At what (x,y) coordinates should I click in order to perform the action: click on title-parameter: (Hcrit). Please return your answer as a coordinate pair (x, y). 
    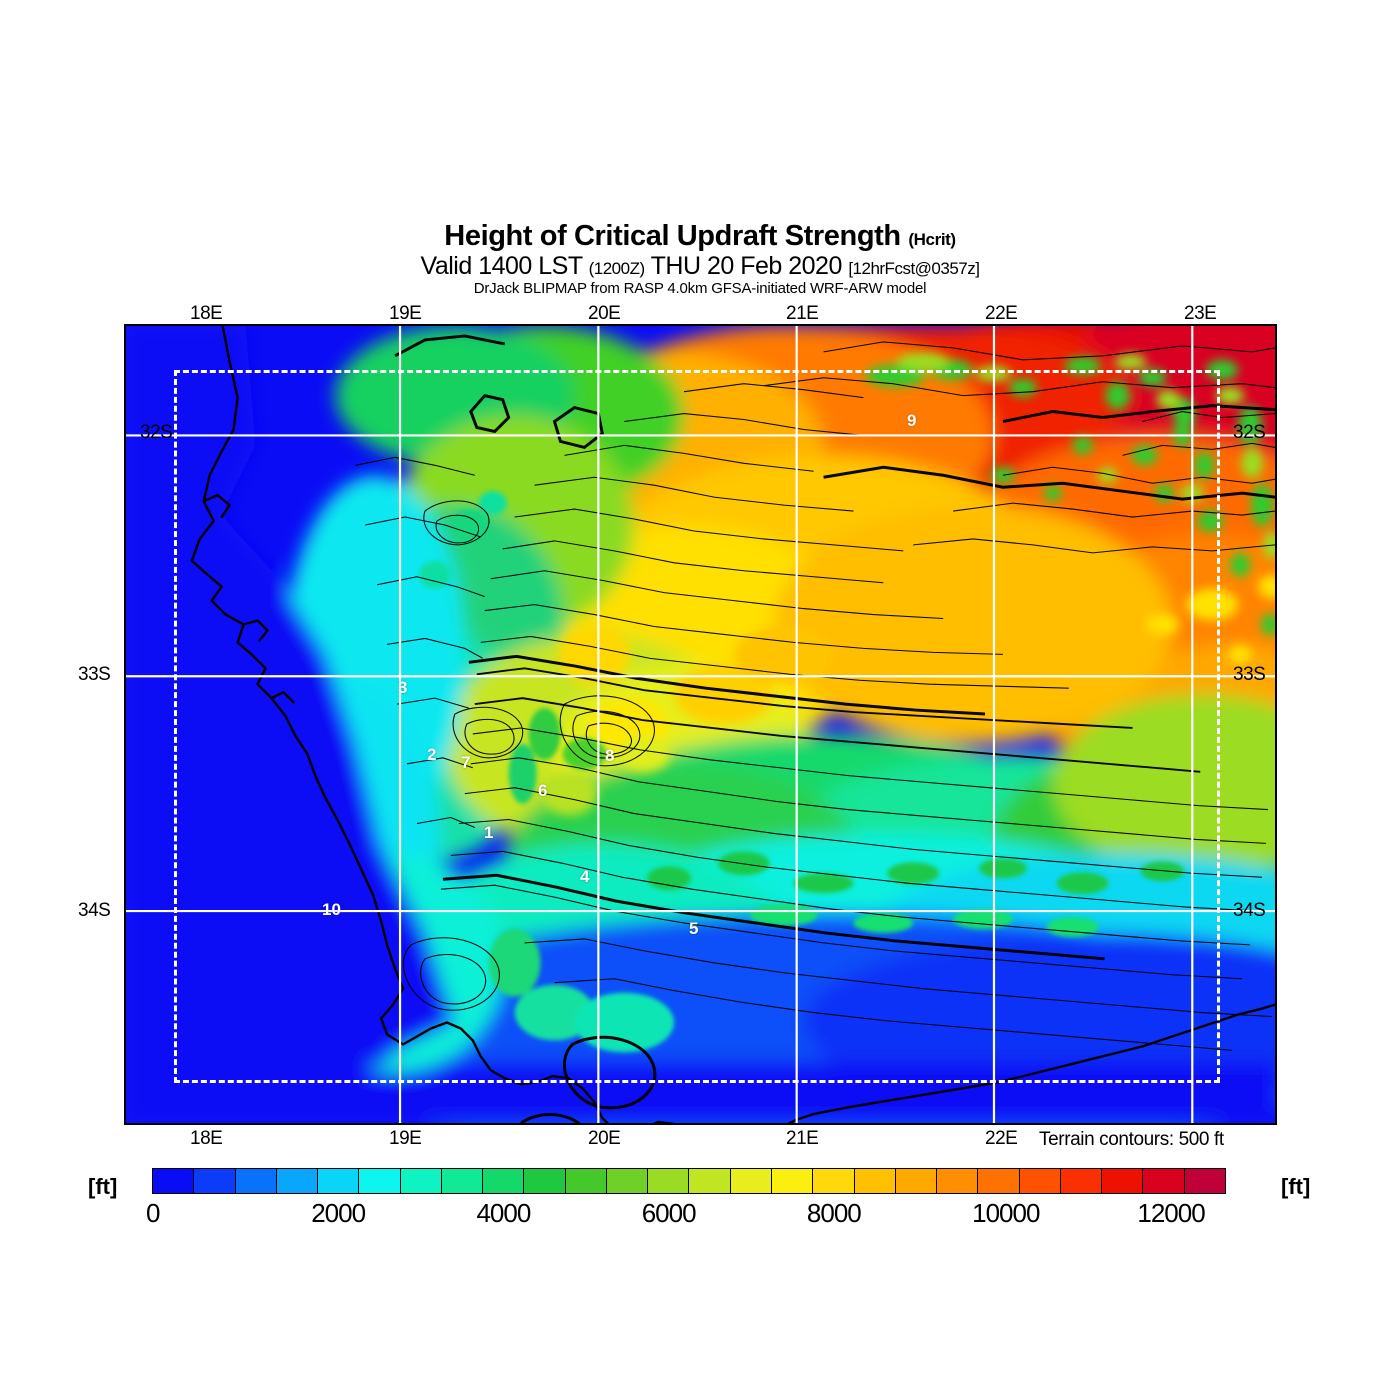
    Looking at the image, I should click on (932, 239).